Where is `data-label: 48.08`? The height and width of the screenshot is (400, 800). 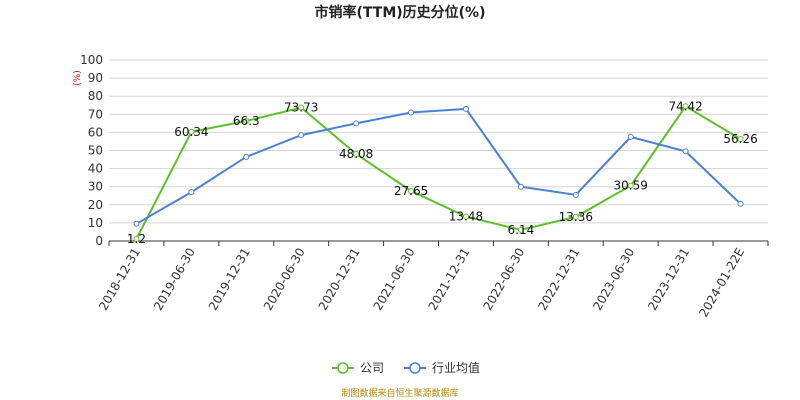
data-label: 48.08 is located at coordinates (356, 154).